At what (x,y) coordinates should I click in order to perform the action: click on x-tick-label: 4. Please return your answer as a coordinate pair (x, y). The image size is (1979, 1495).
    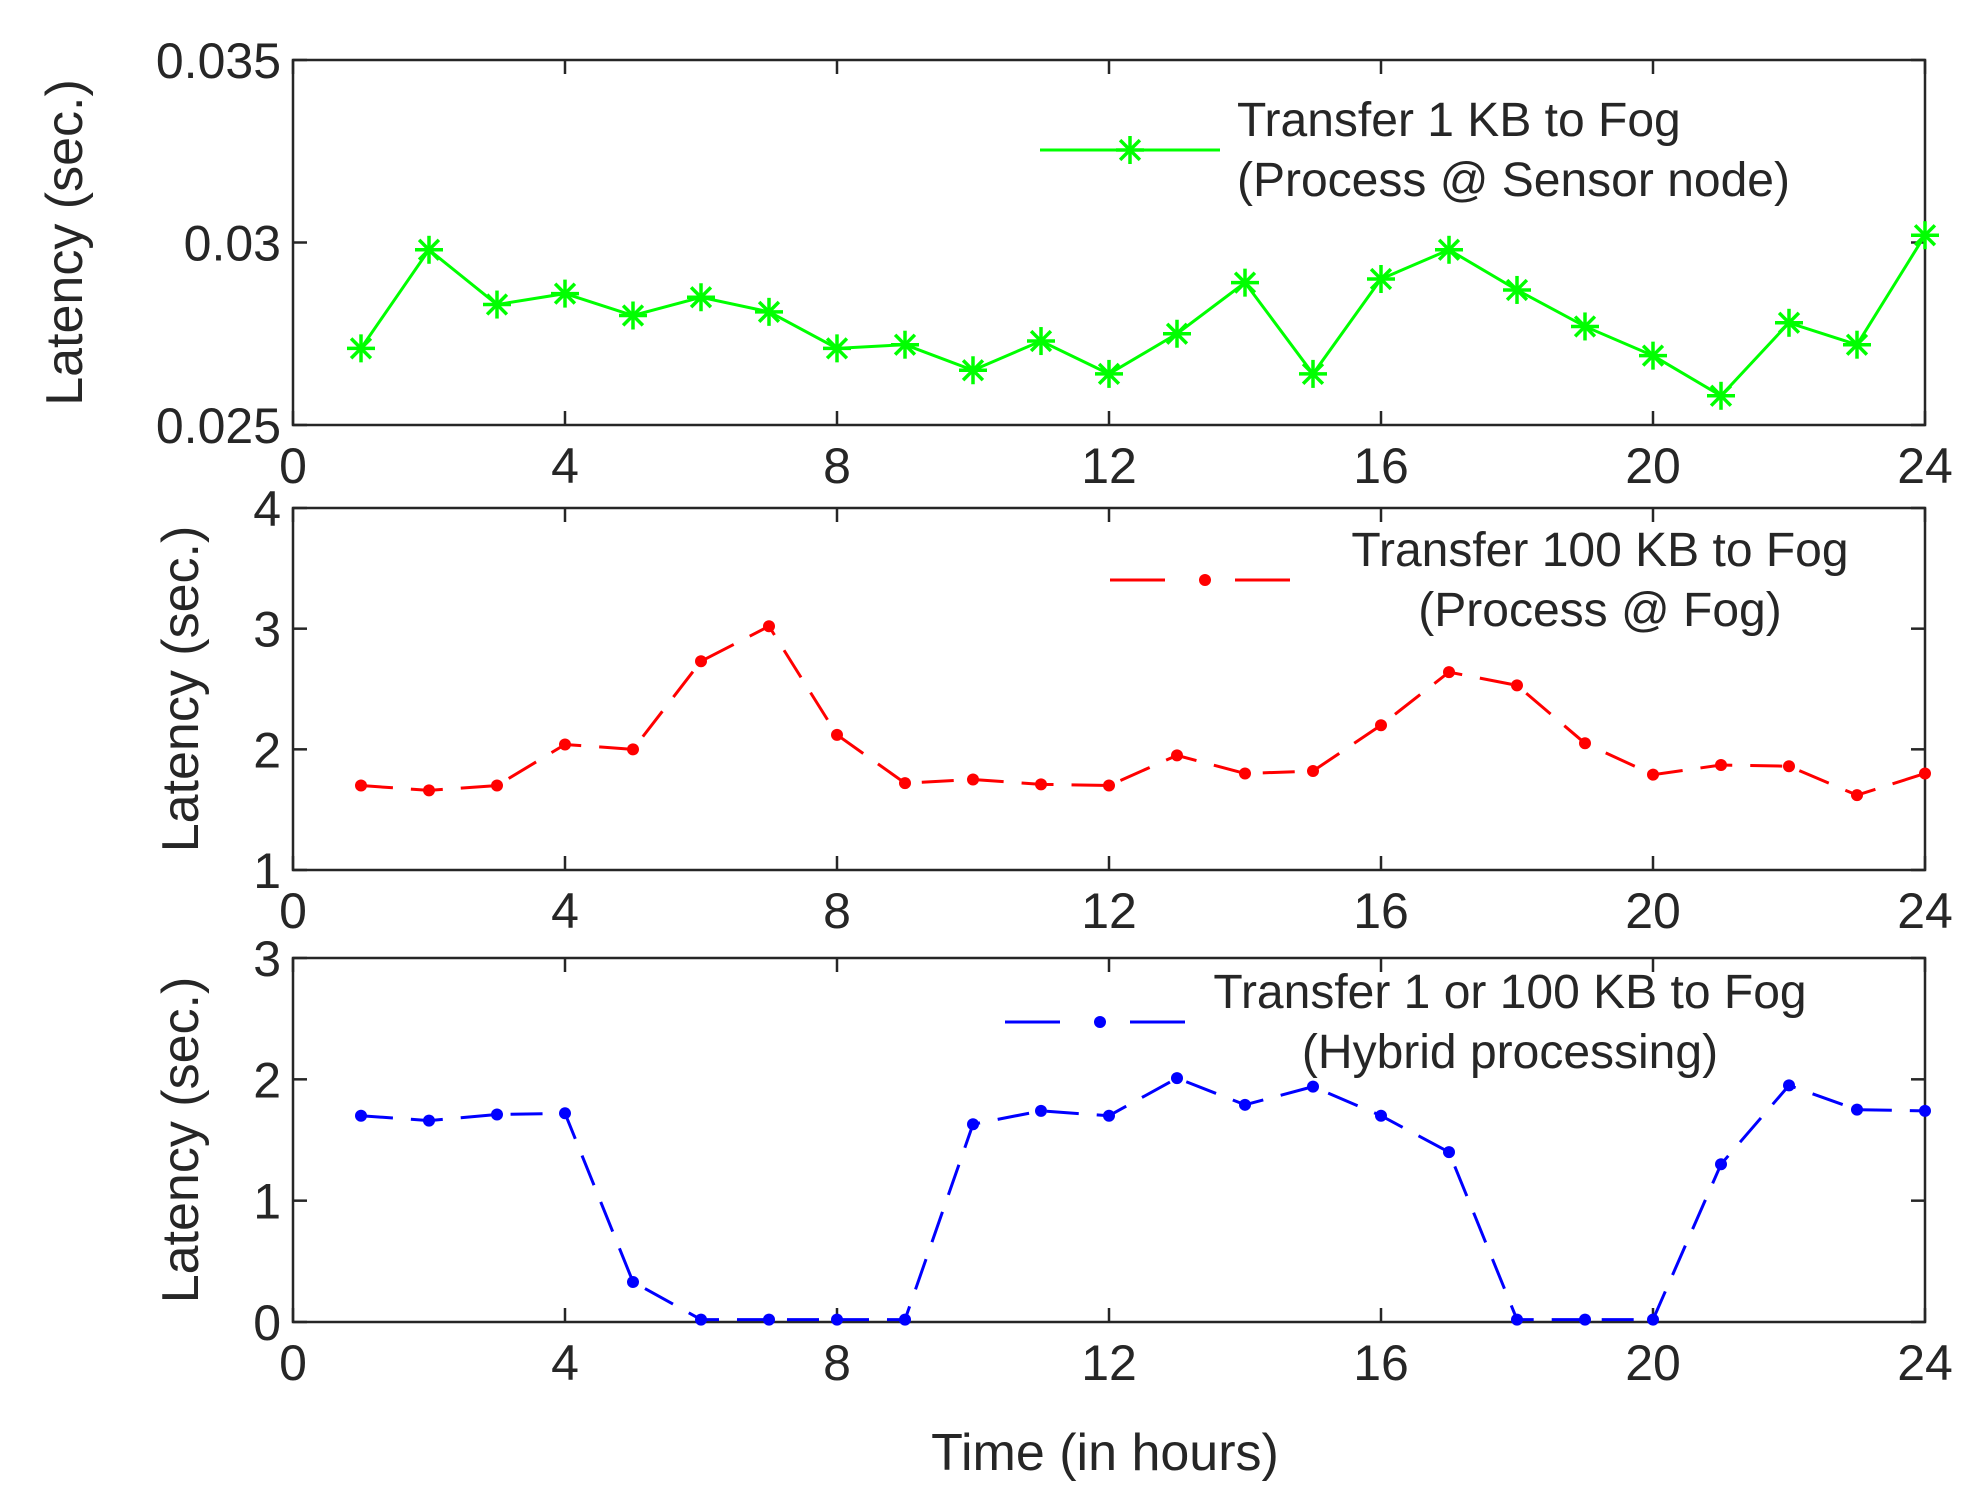
    Looking at the image, I should click on (565, 466).